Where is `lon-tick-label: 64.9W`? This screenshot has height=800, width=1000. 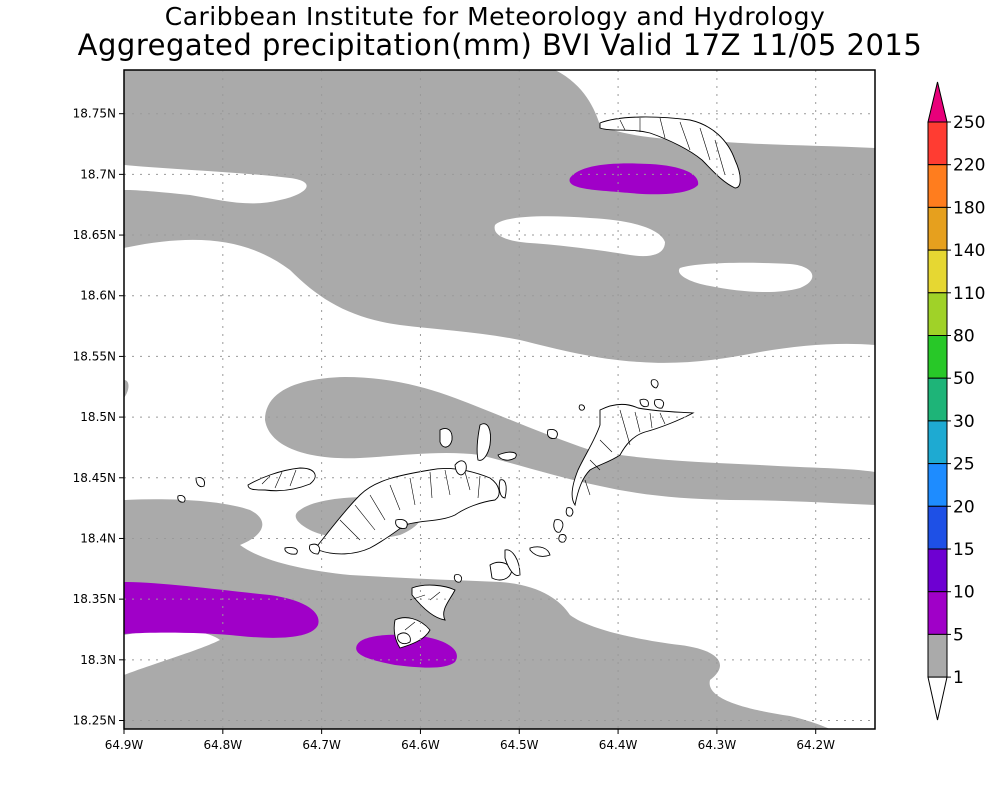
lon-tick-label: 64.9W is located at coordinates (124, 745).